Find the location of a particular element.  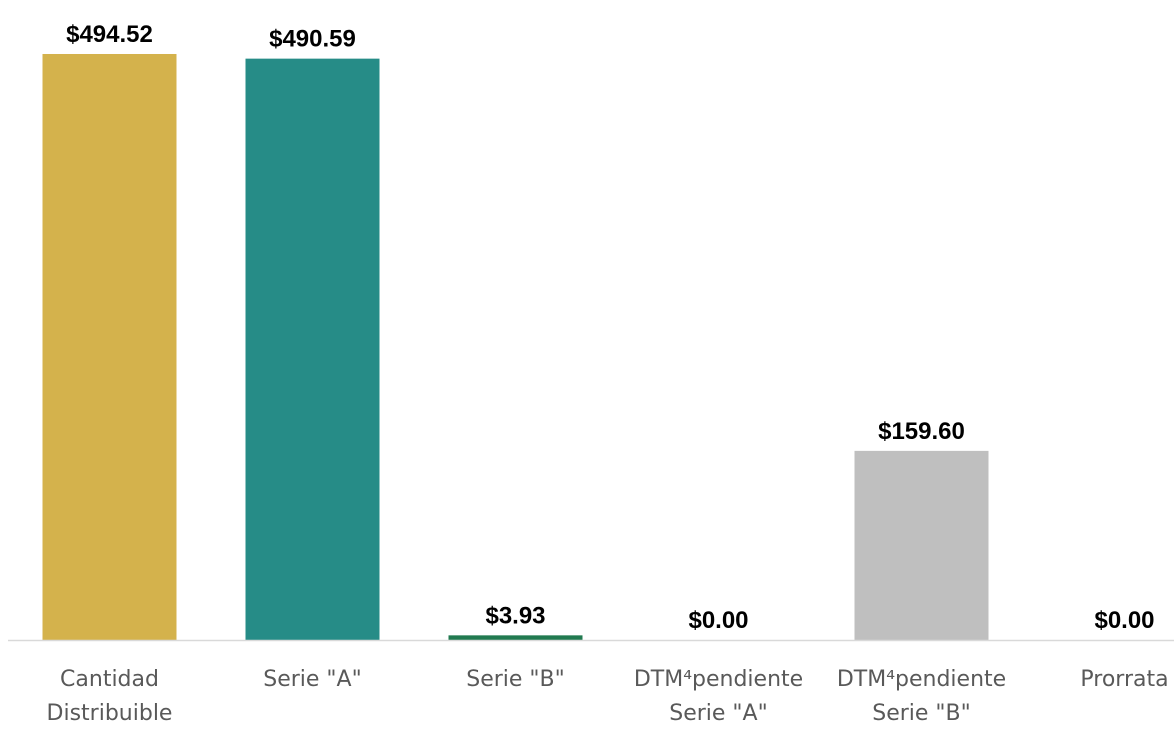

x-tick-label: Prorrata is located at coordinates (1124, 679).